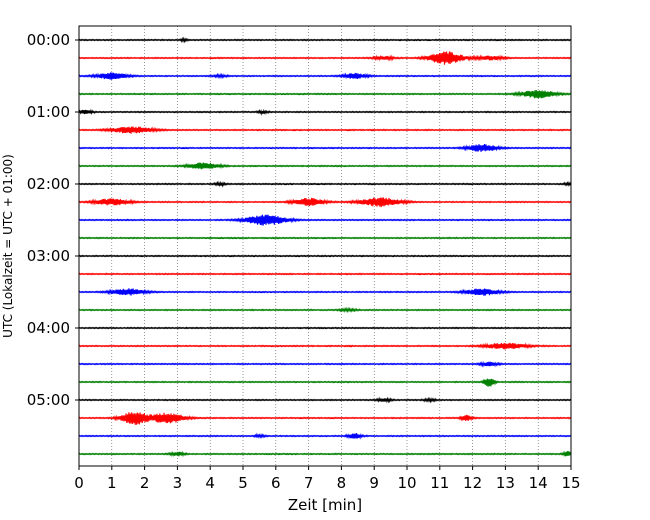 This screenshot has height=520, width=650. I want to click on x-tick-label: 15, so click(570, 483).